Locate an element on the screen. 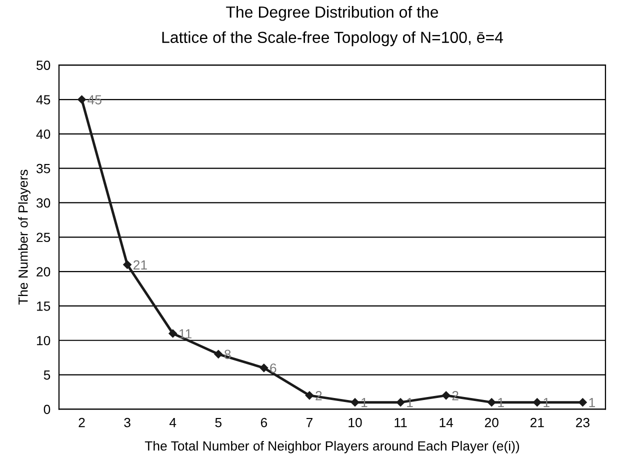  chart-title: The Degree Distribution of the Lattice of the Scale-free Topology of N=100, ē=4 is located at coordinates (333, 26).